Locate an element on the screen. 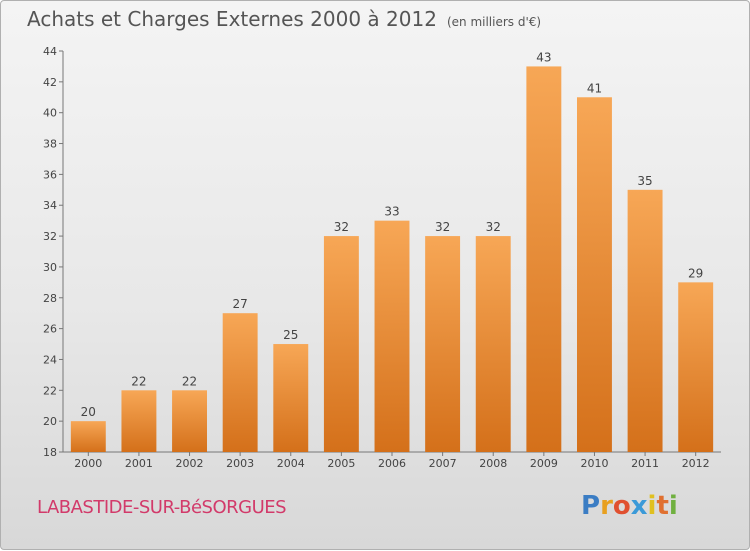 The width and height of the screenshot is (750, 551). proxiti-logo: Proxiti is located at coordinates (629, 506).